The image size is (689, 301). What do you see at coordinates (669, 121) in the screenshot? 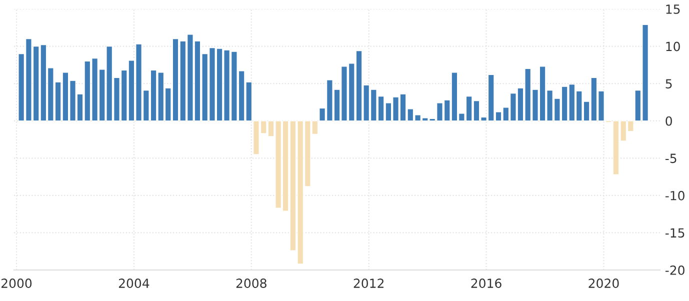
I see `y-tick-label: 0` at bounding box center [669, 121].